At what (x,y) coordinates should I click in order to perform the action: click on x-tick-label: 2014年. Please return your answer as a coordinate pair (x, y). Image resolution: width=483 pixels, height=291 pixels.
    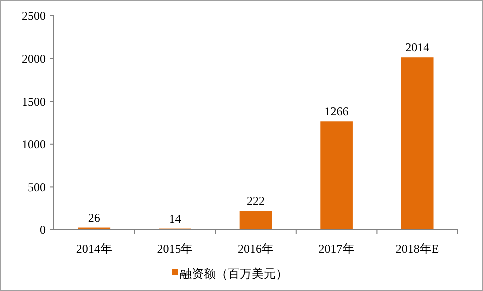
    Looking at the image, I should click on (94, 249).